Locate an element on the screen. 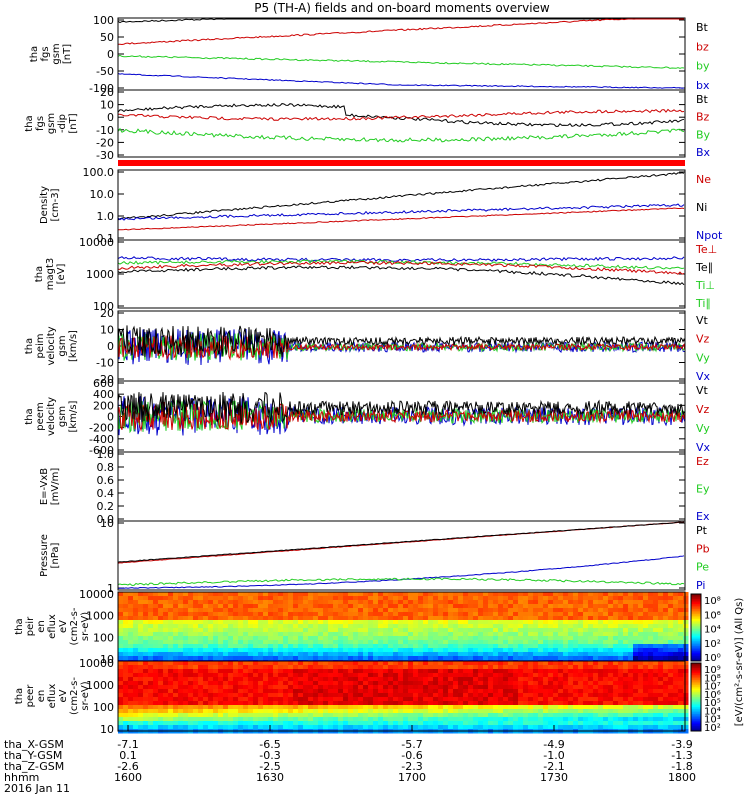 The width and height of the screenshot is (750, 800). y-axis-label: en is located at coordinates (41, 696).